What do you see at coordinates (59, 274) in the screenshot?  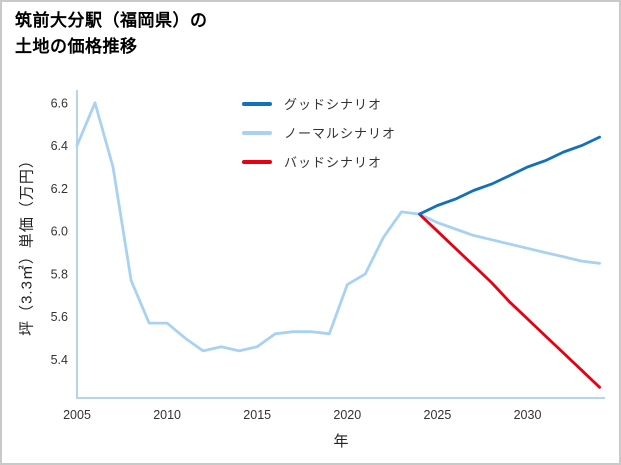 I see `y-tick-label: 5.8` at bounding box center [59, 274].